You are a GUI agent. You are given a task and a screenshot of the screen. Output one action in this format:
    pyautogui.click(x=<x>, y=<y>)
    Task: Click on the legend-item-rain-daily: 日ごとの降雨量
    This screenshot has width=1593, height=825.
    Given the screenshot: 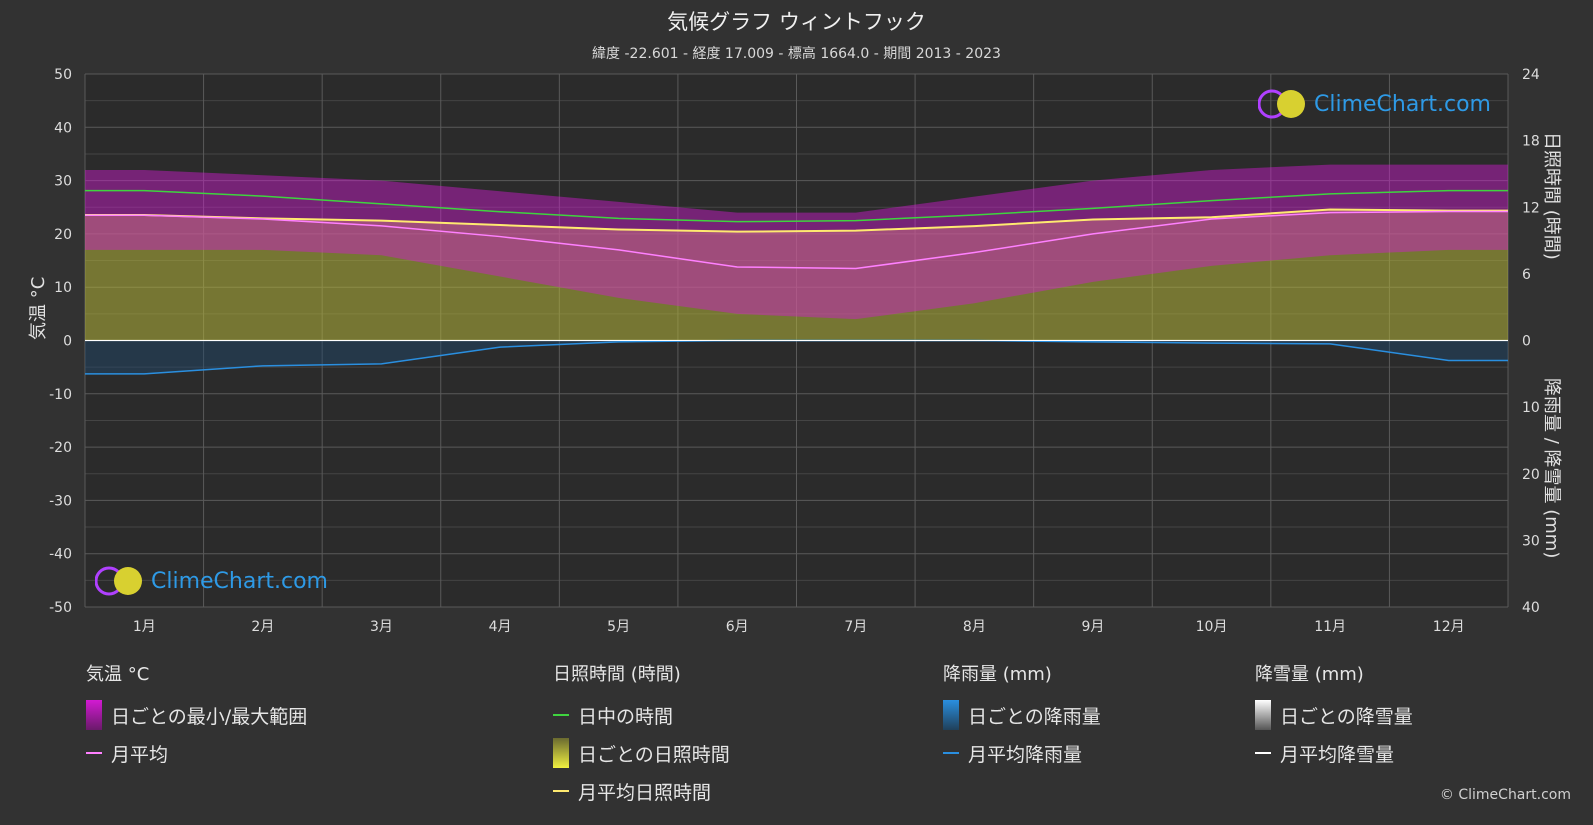 What is the action you would take?
    pyautogui.click(x=1022, y=715)
    